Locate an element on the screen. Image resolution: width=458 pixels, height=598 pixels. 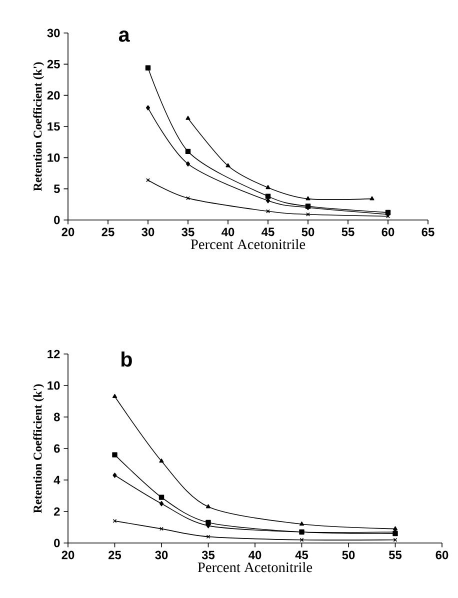
y-tick-label: 8 is located at coordinates (57, 417).